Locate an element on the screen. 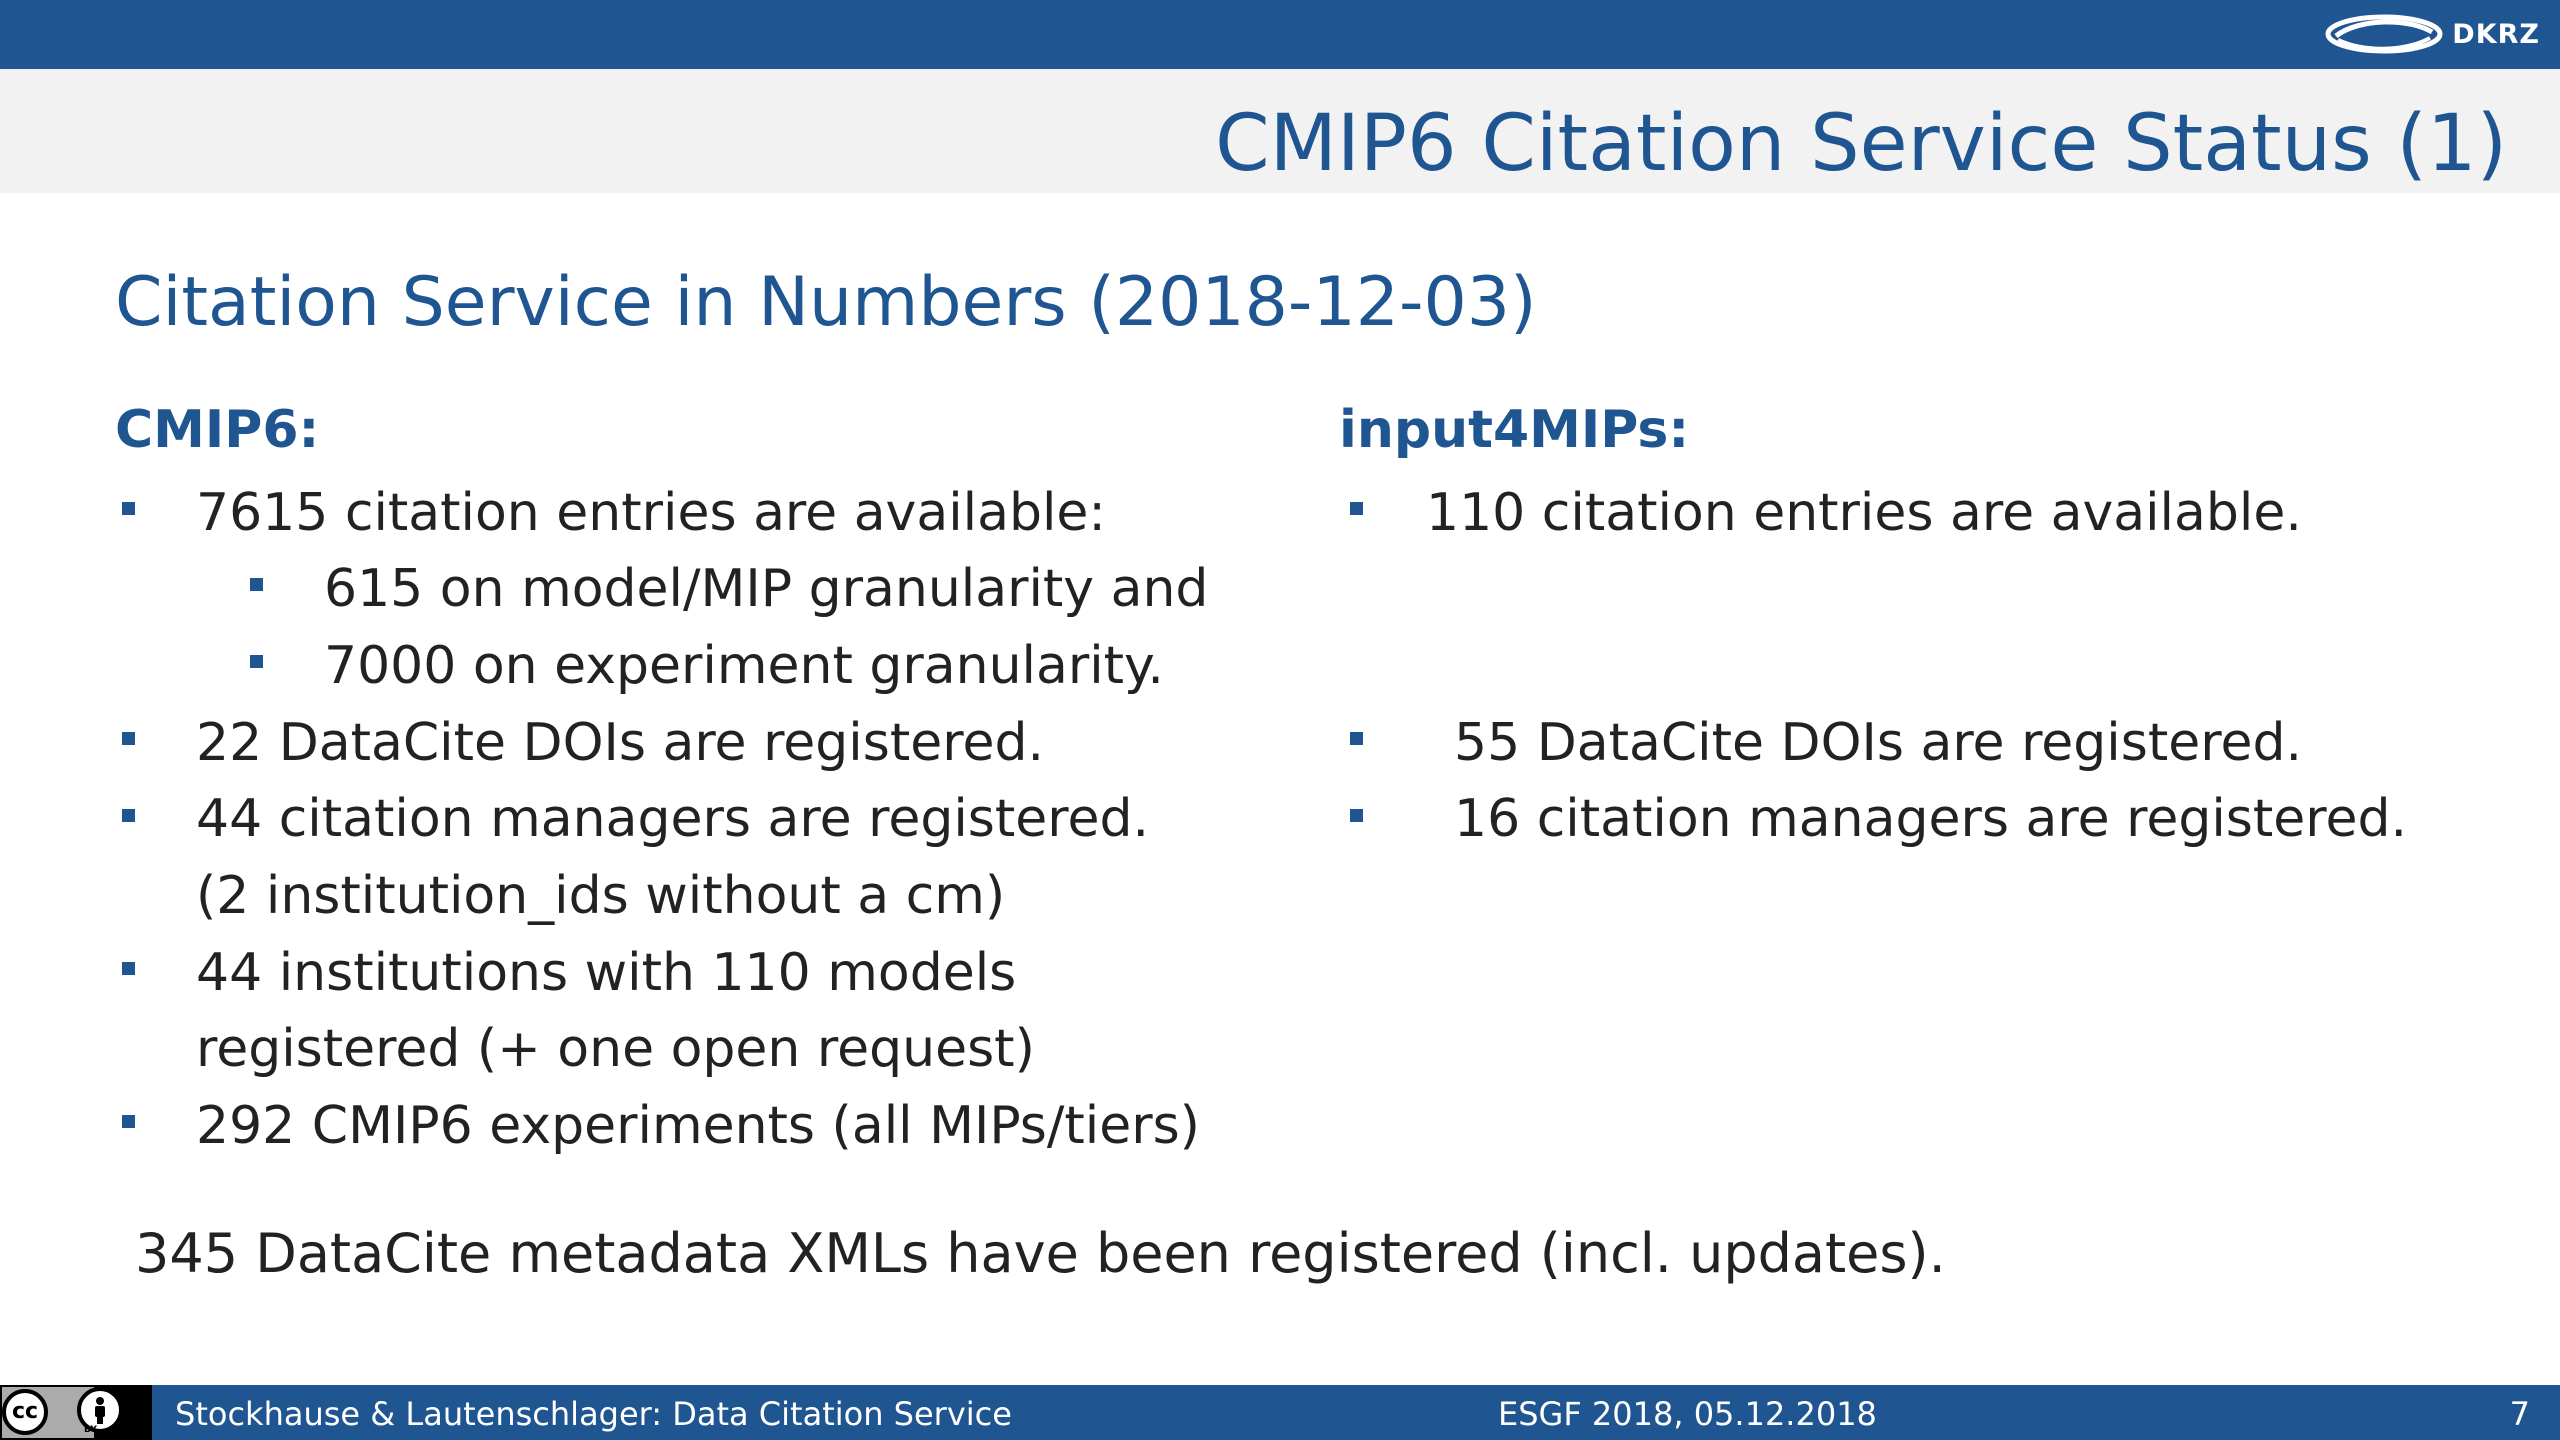 The width and height of the screenshot is (2560, 1440). list-item: 16 citation managers are registered. is located at coordinates (1931, 819).